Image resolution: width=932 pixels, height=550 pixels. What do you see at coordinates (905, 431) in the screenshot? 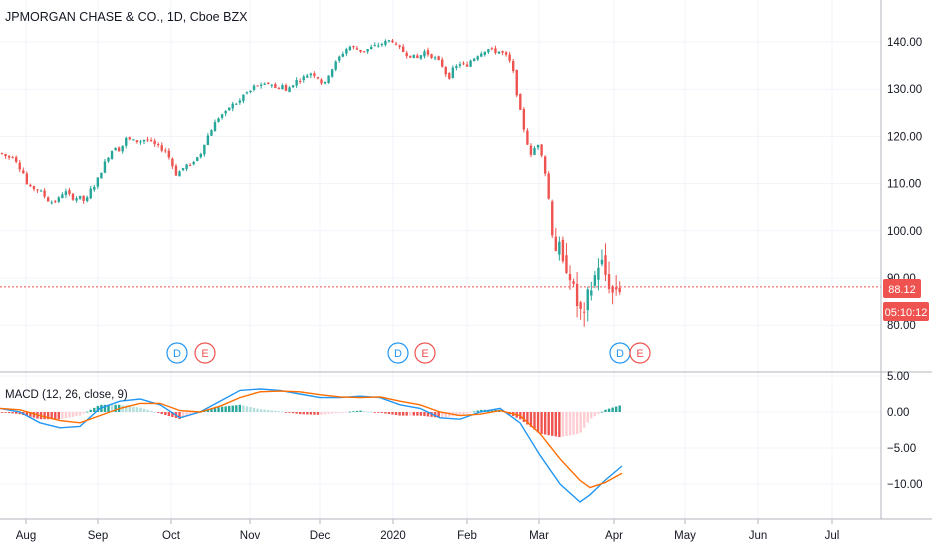
I see `macd-axis-labels: 5.00 0.00 −5.00 −10.00` at bounding box center [905, 431].